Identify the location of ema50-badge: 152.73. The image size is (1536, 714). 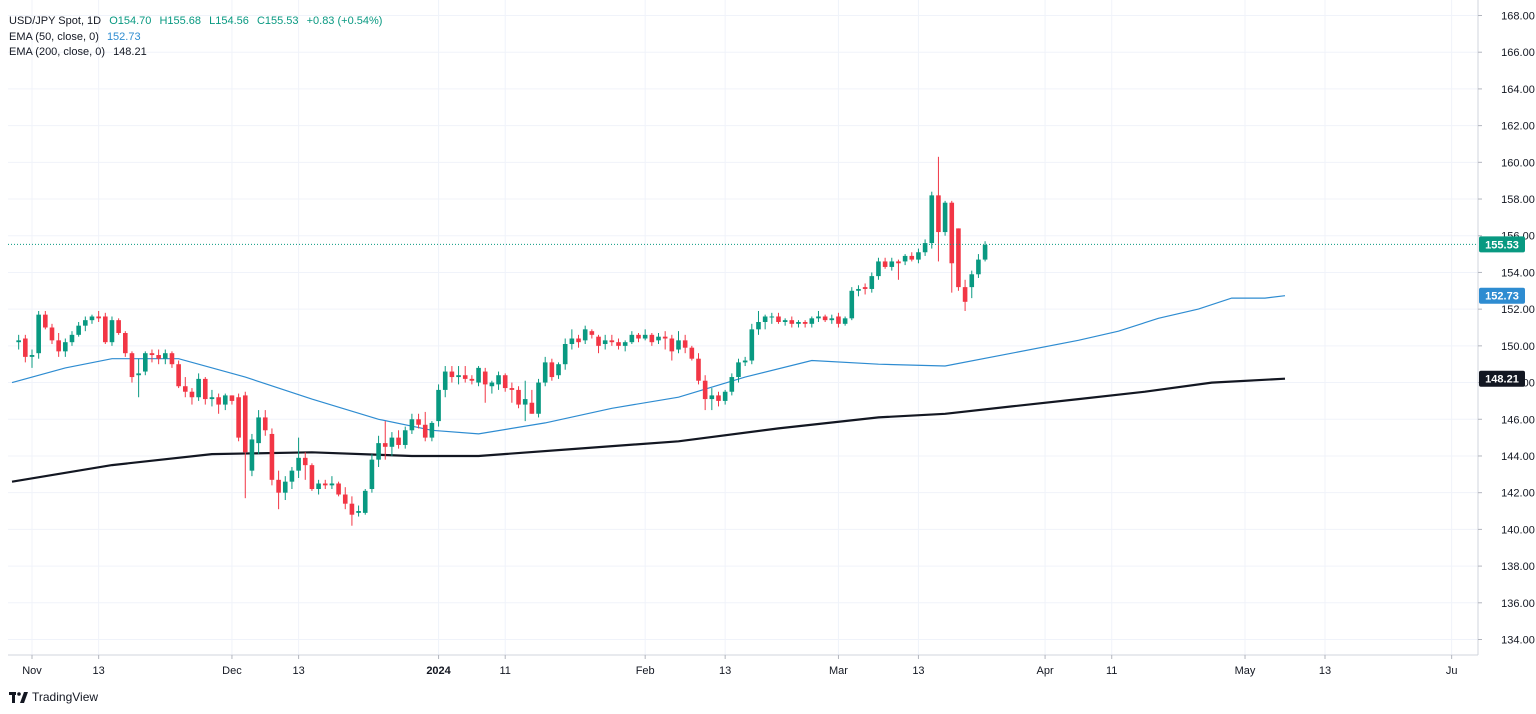
(1502, 295).